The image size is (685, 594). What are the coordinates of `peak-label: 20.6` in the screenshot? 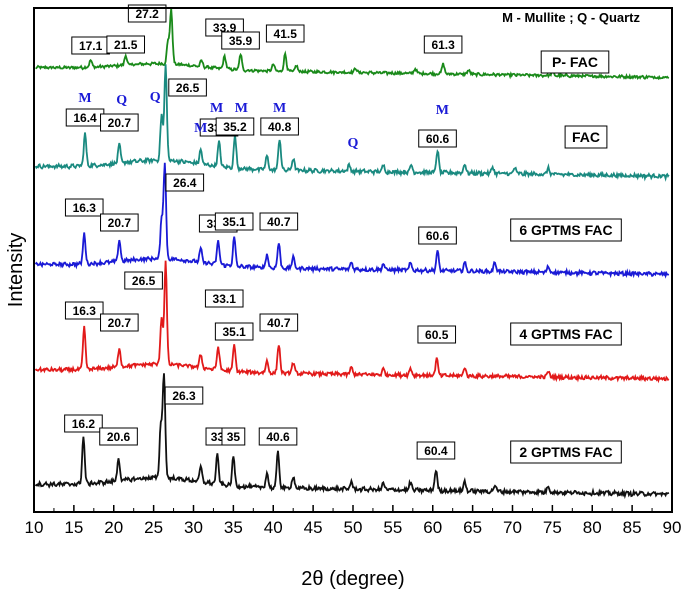 It's located at (119, 437).